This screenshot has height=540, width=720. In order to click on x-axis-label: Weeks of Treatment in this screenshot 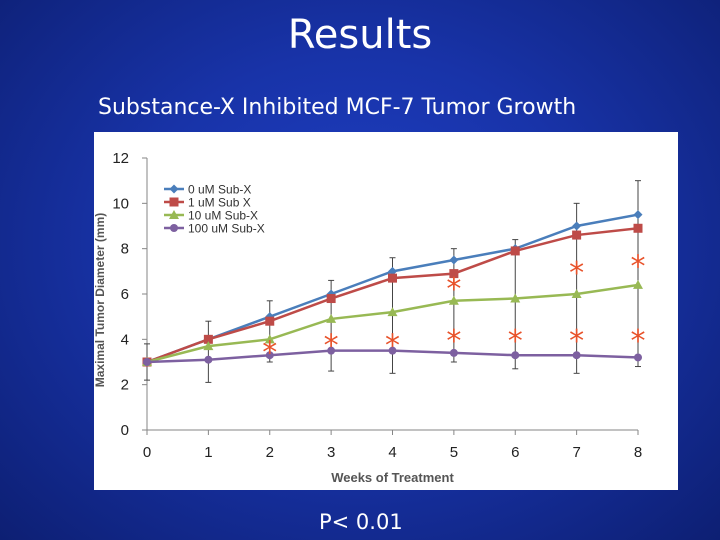, I will do `click(392, 477)`.